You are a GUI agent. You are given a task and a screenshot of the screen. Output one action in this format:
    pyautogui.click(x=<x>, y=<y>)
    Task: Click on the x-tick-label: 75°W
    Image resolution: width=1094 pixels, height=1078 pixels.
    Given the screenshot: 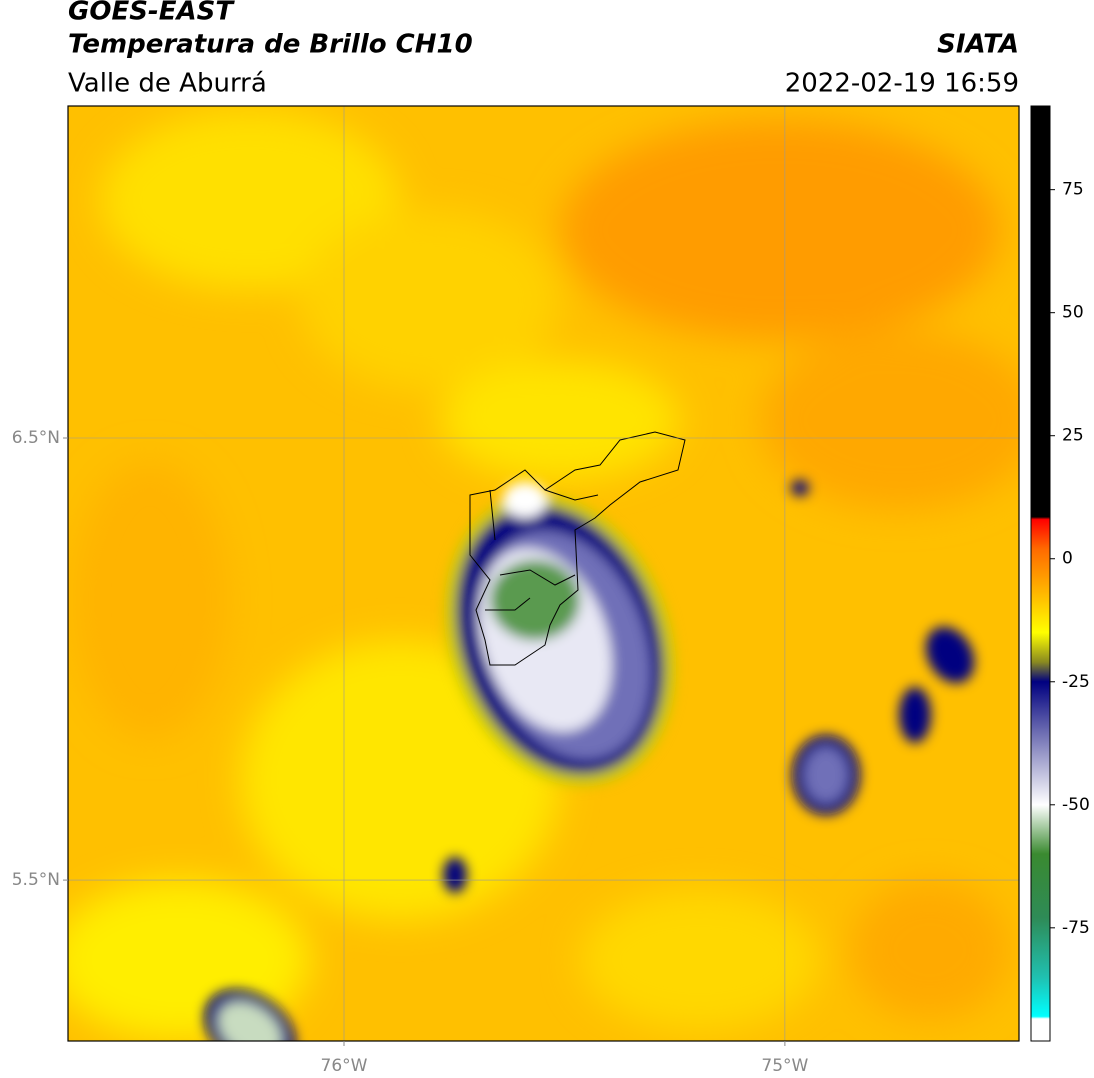 What is the action you would take?
    pyautogui.click(x=784, y=1066)
    